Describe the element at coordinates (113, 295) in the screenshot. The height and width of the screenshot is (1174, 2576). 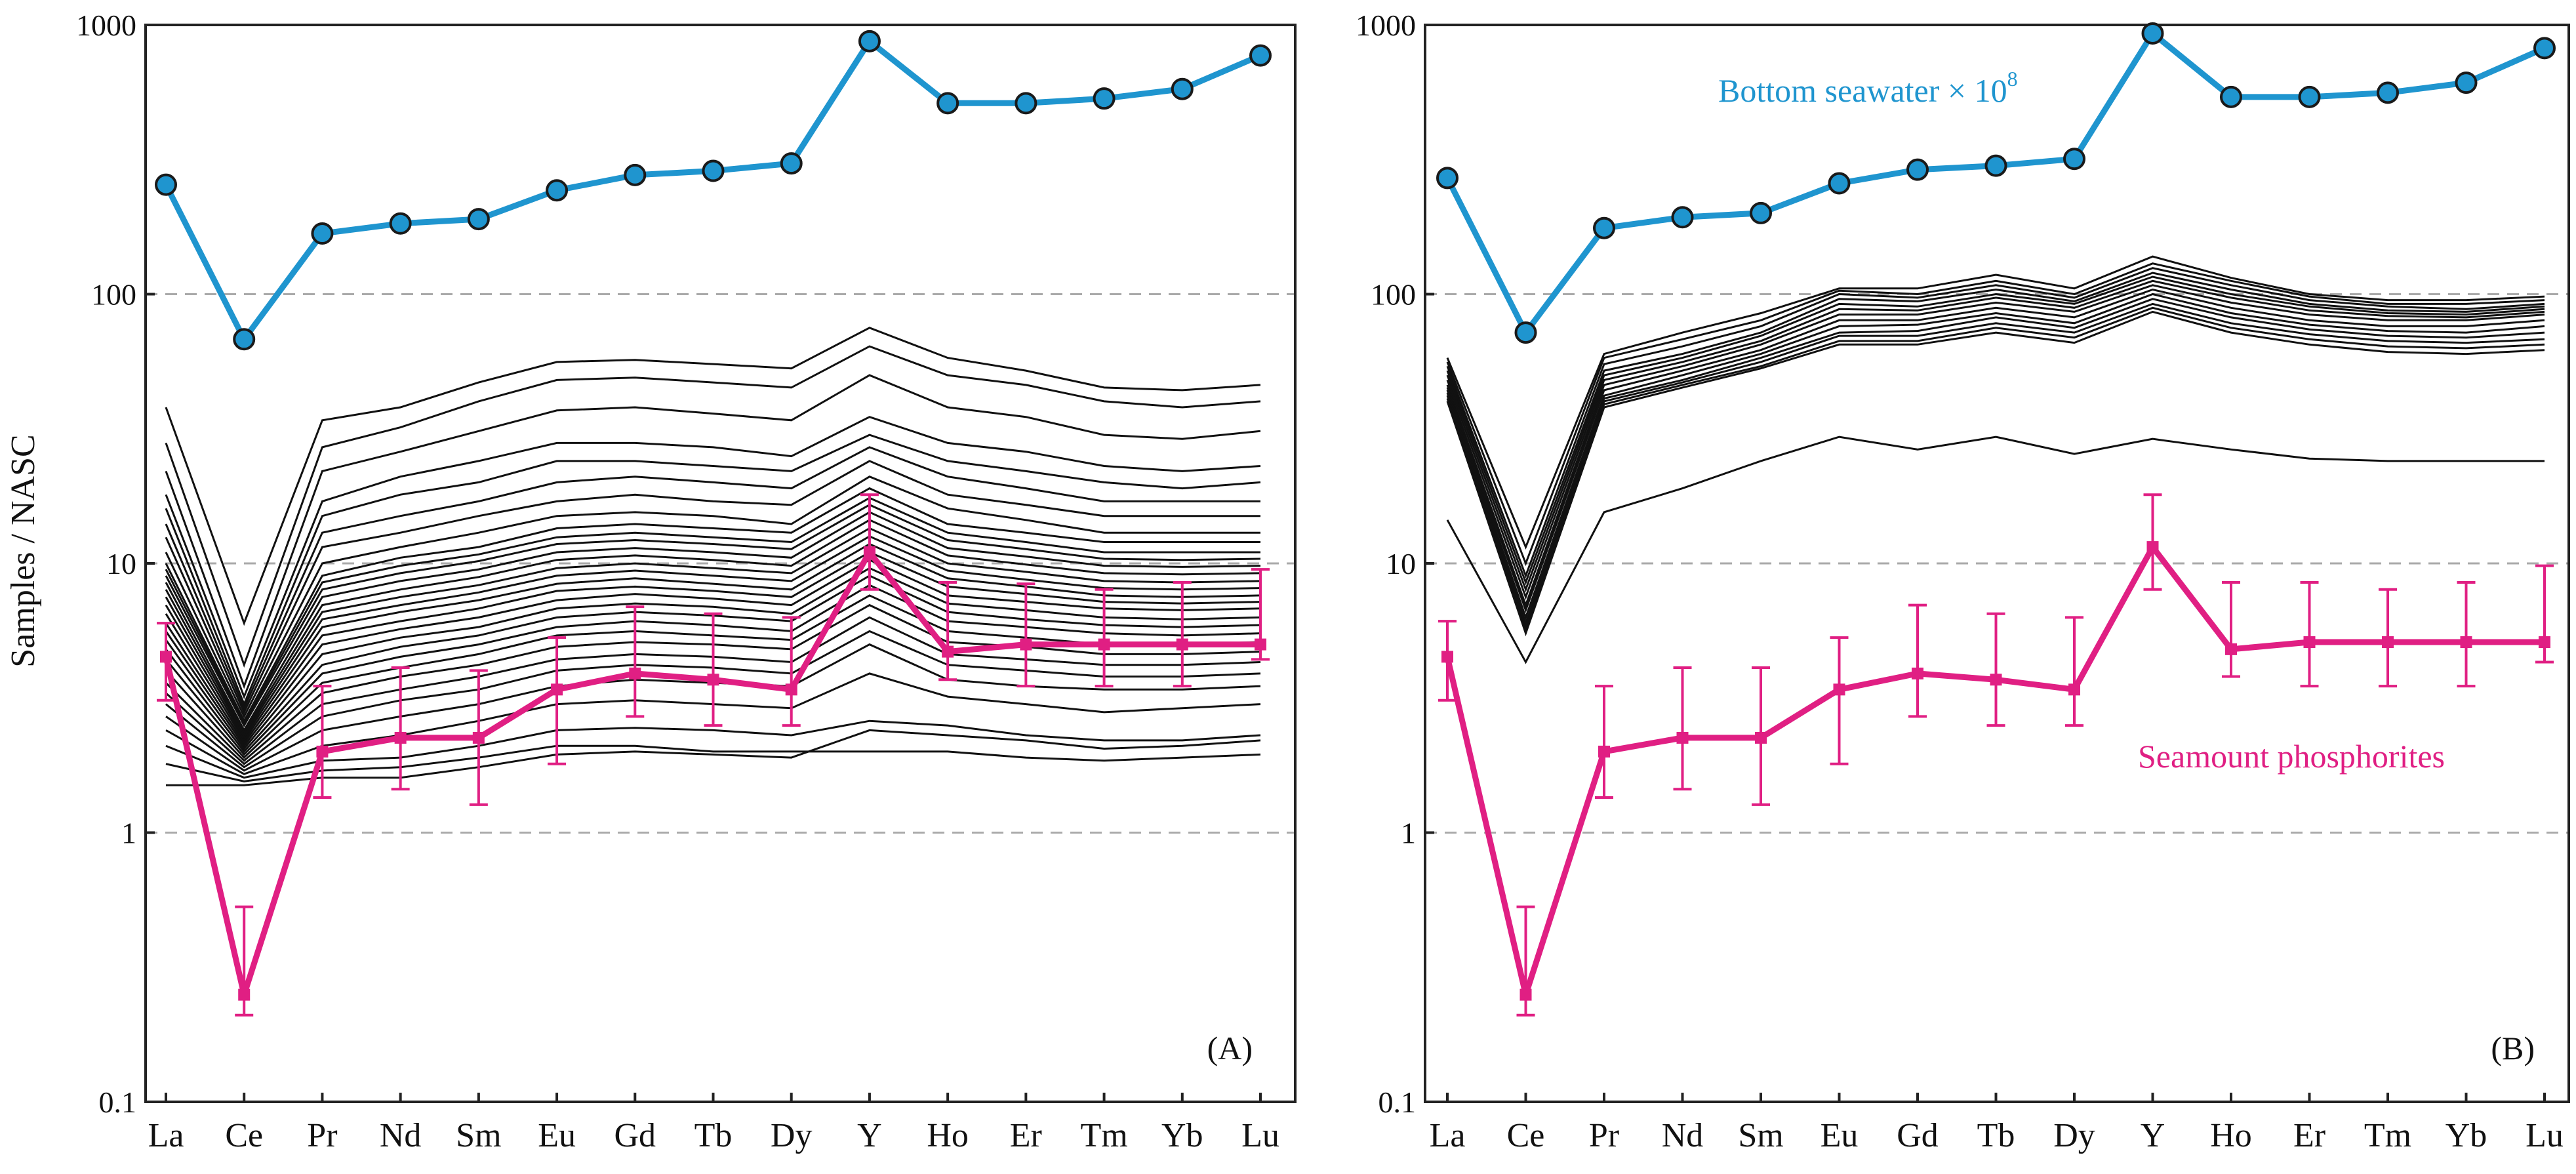
I see `y-tick-label: 100` at that location.